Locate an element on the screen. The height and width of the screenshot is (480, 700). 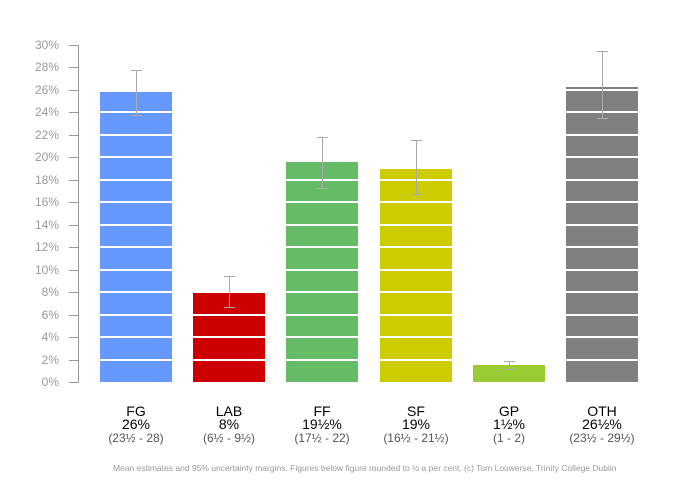
category-label-fg: FG 26% (23½ - 28) is located at coordinates (136, 424).